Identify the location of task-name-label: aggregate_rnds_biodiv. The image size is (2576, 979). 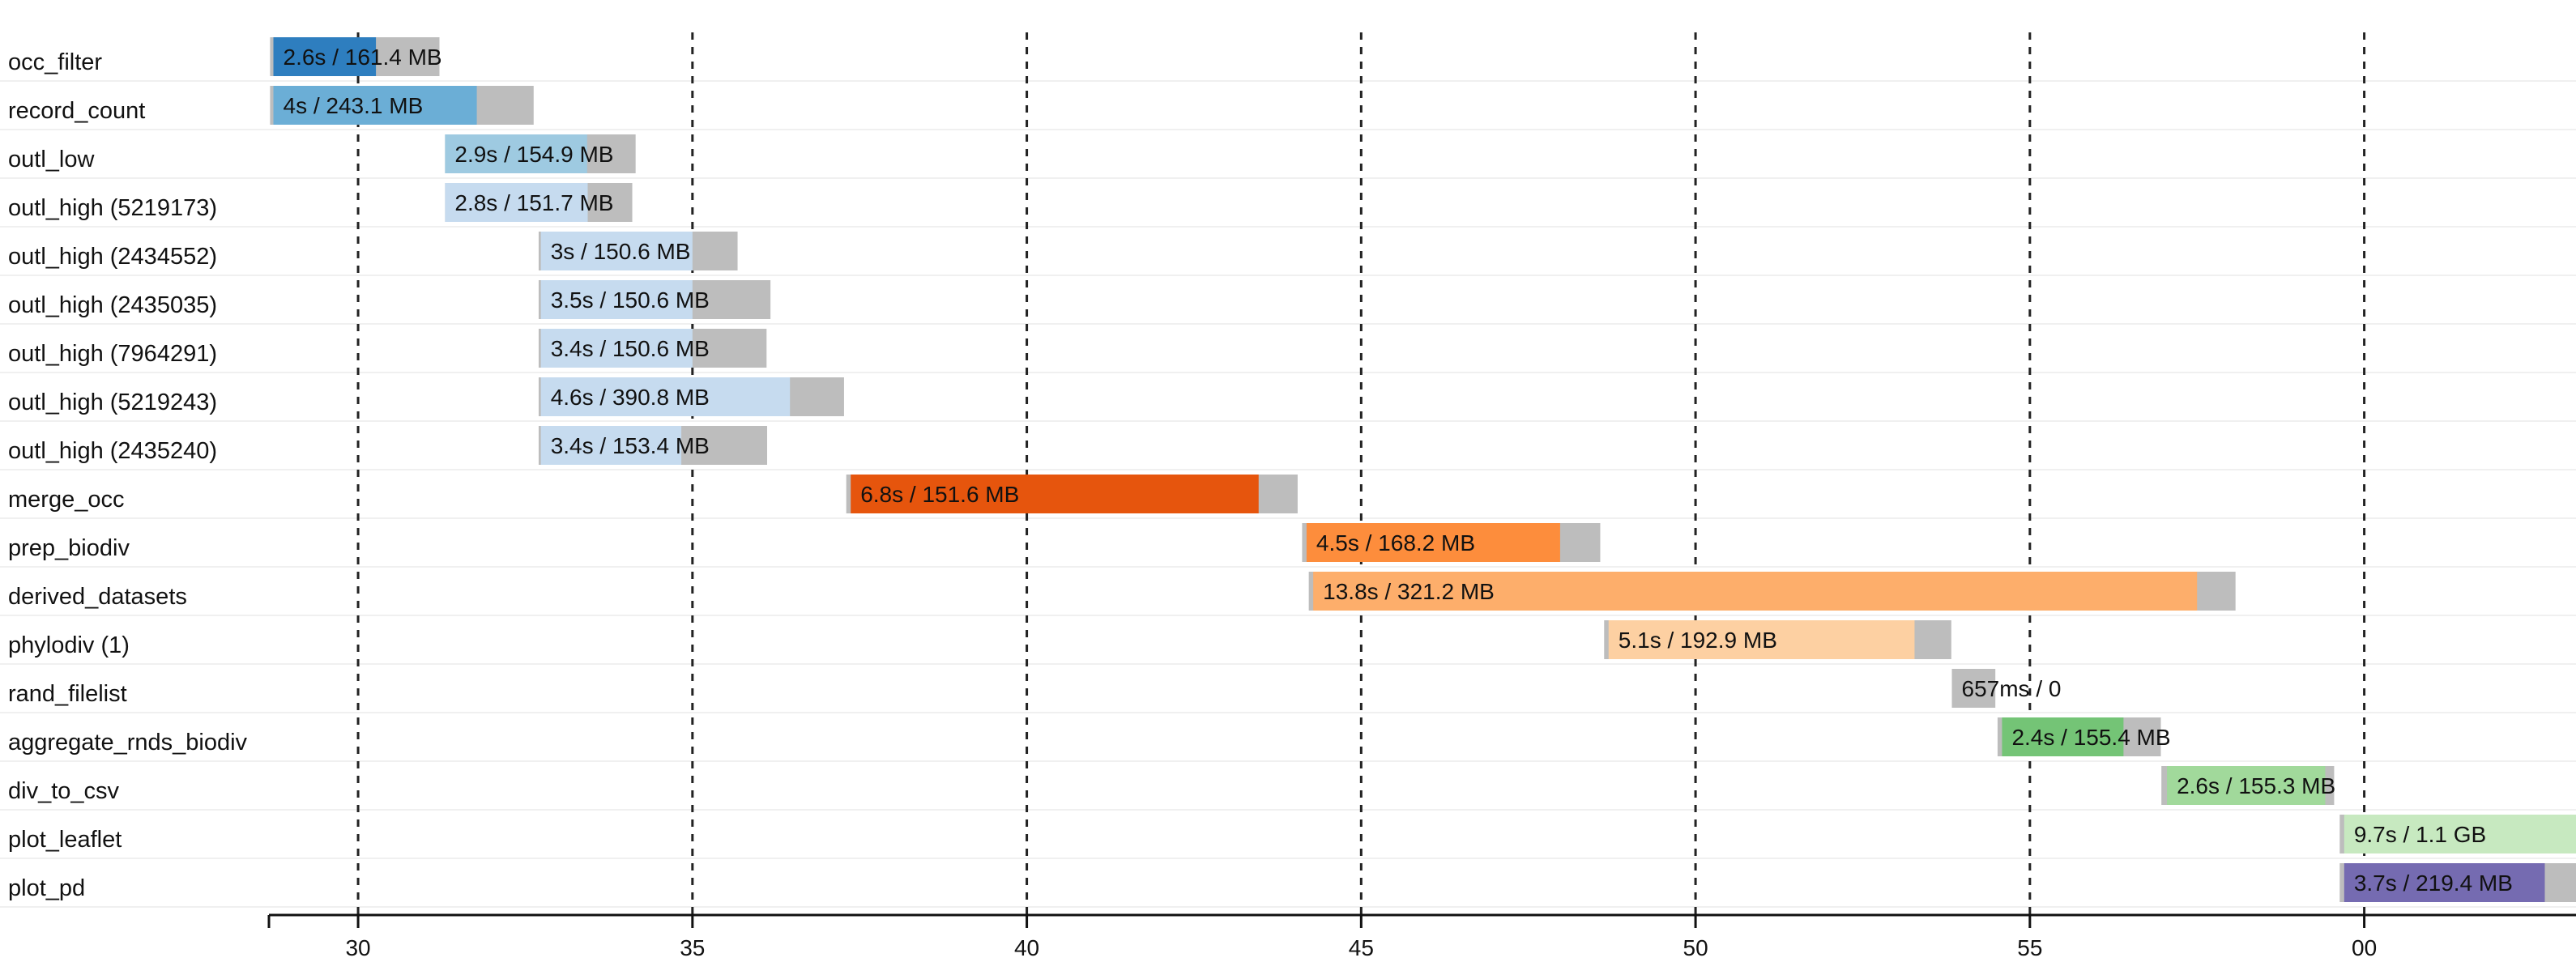
(128, 743).